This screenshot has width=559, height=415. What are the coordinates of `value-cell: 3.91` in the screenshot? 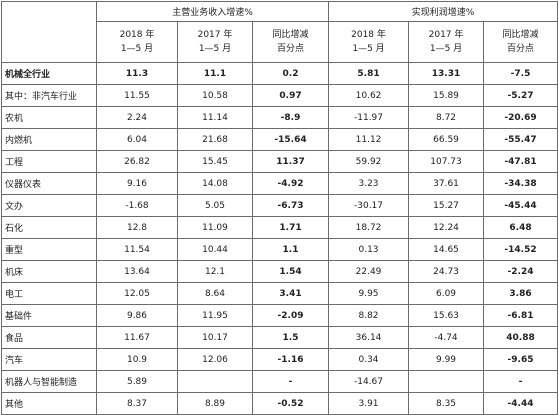 It's located at (369, 403).